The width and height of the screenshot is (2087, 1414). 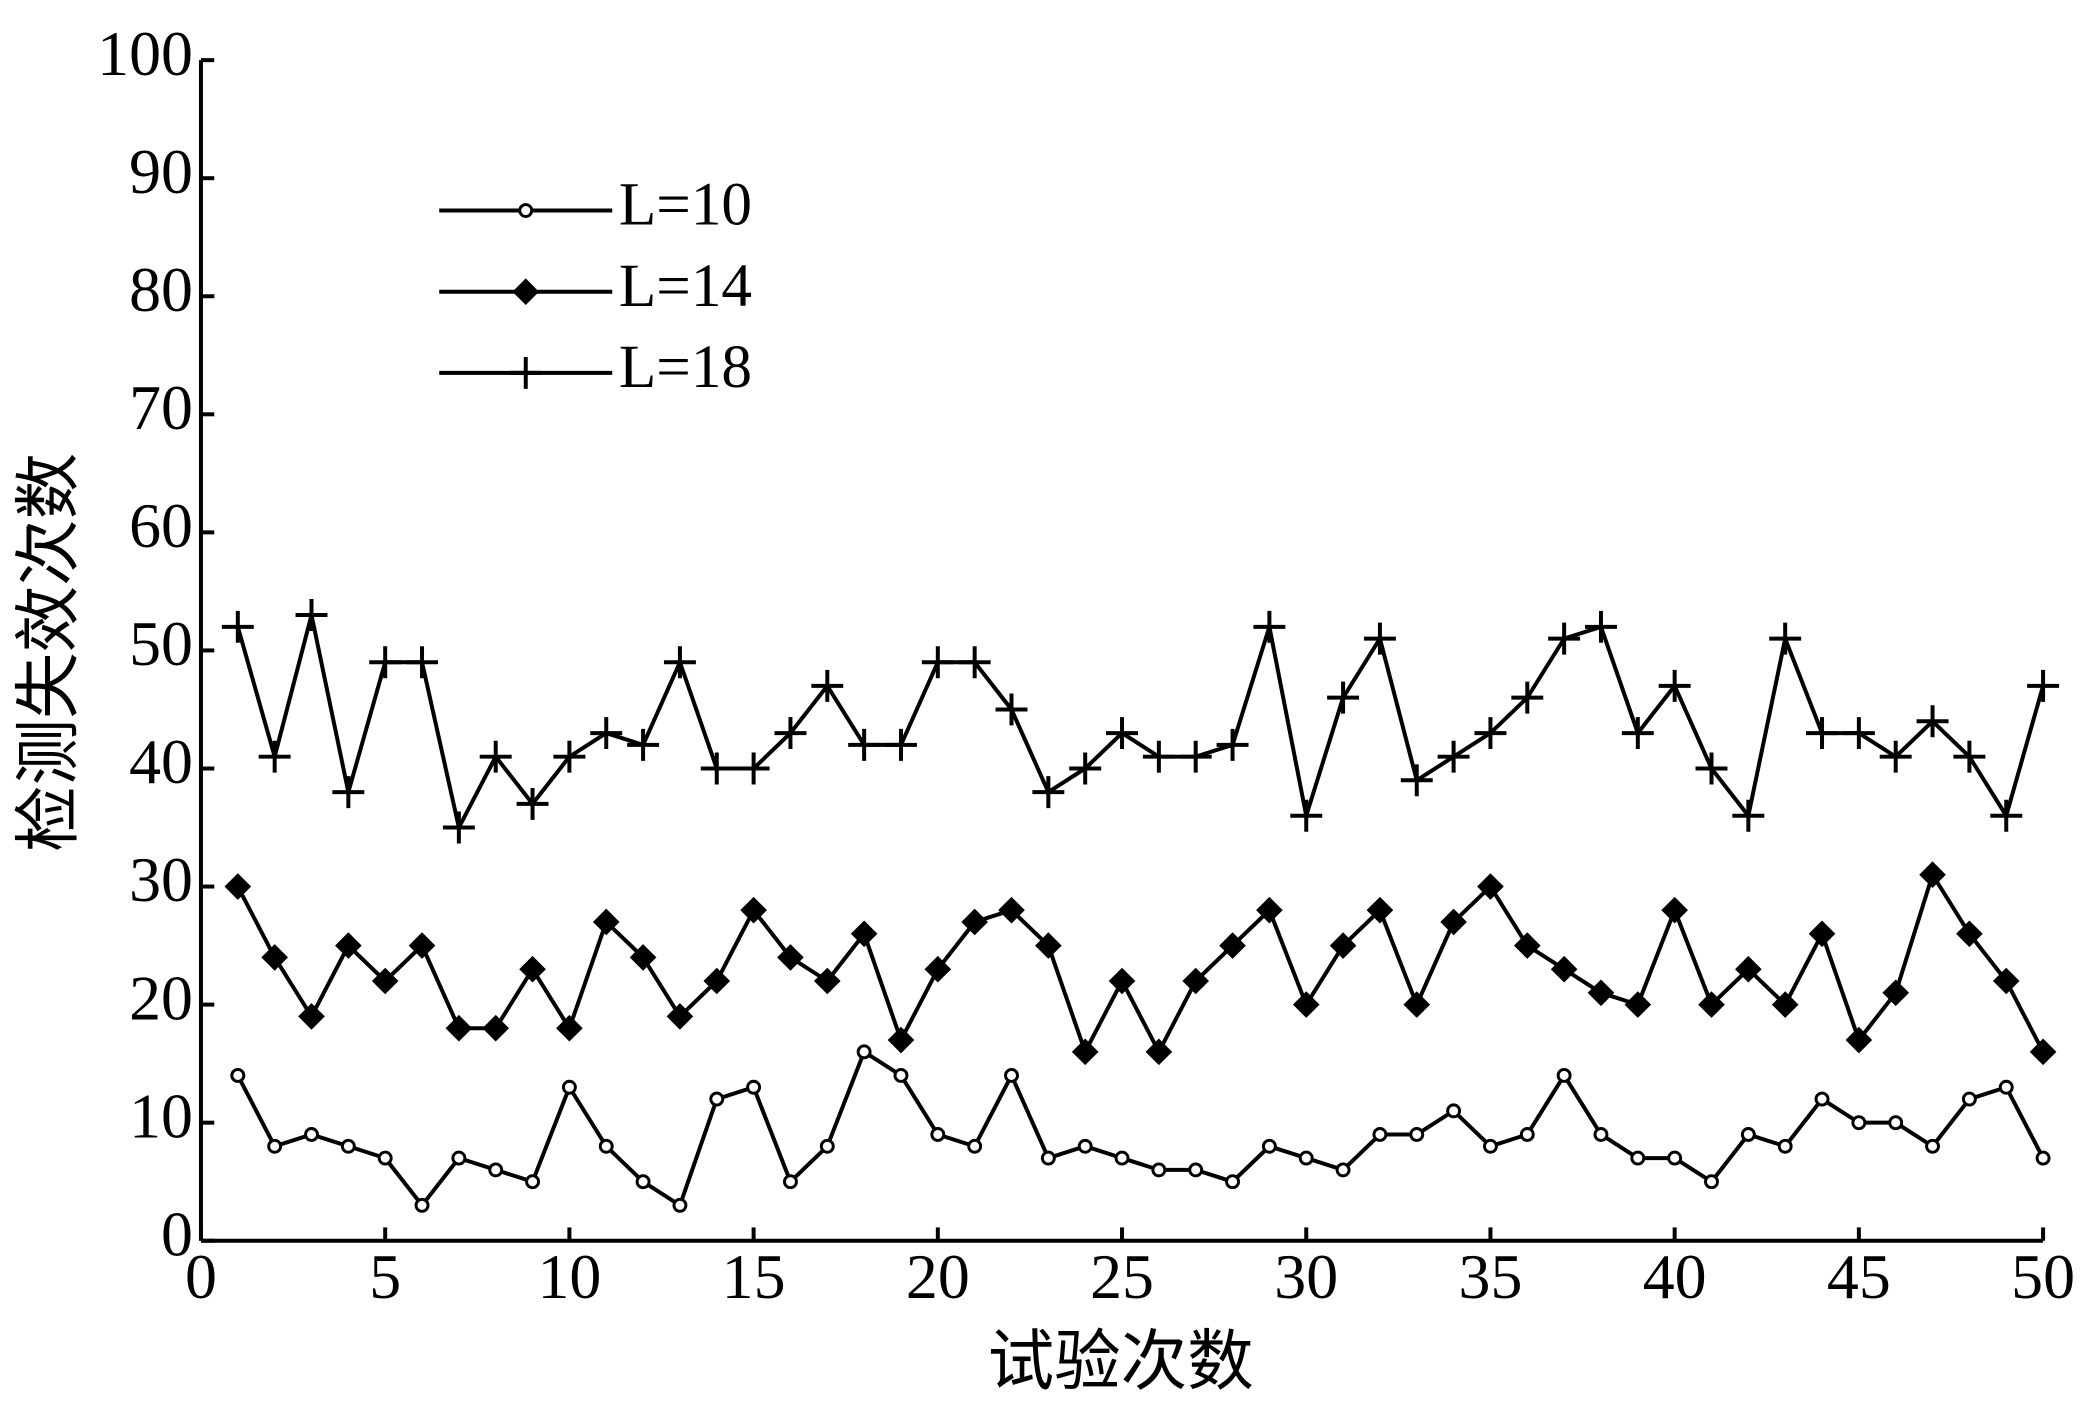 I want to click on x-tick-label: 45, so click(x=1859, y=1276).